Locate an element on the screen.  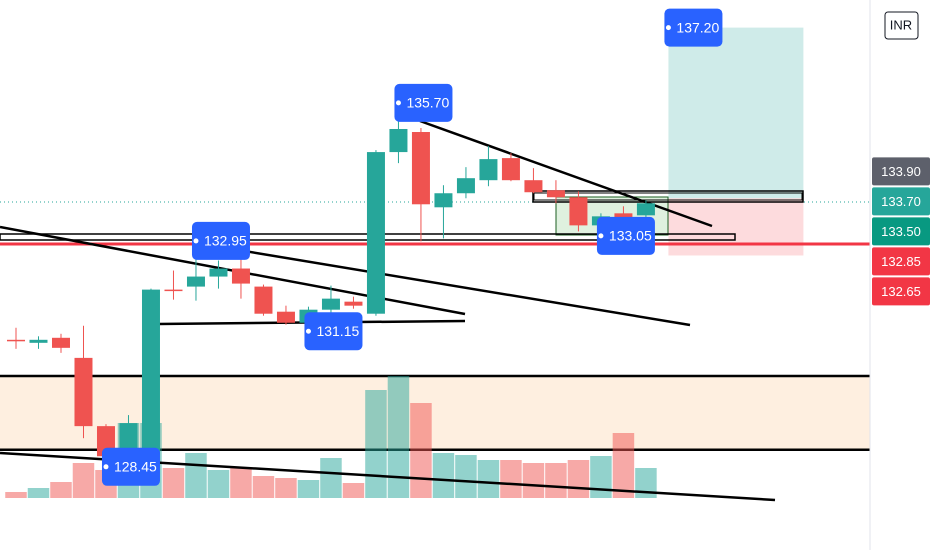
price-label: 133.50 is located at coordinates (901, 231).